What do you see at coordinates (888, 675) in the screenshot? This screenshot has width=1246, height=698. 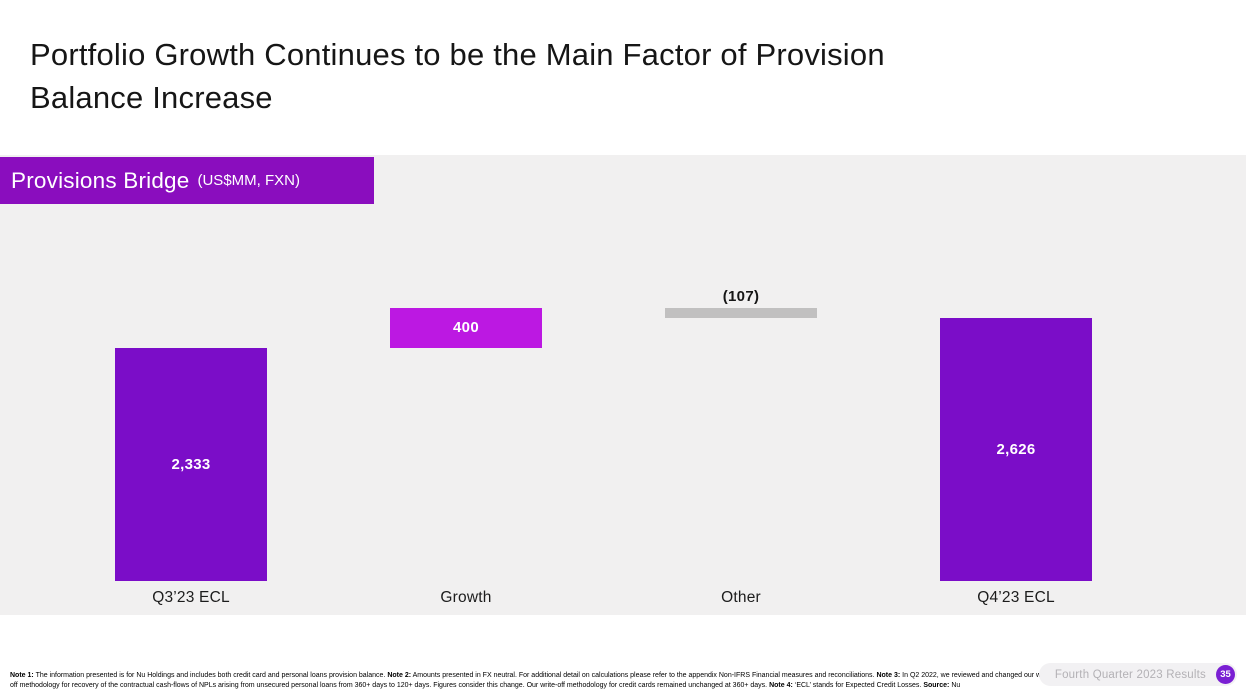 I see `note-3-label: Note 3:` at bounding box center [888, 675].